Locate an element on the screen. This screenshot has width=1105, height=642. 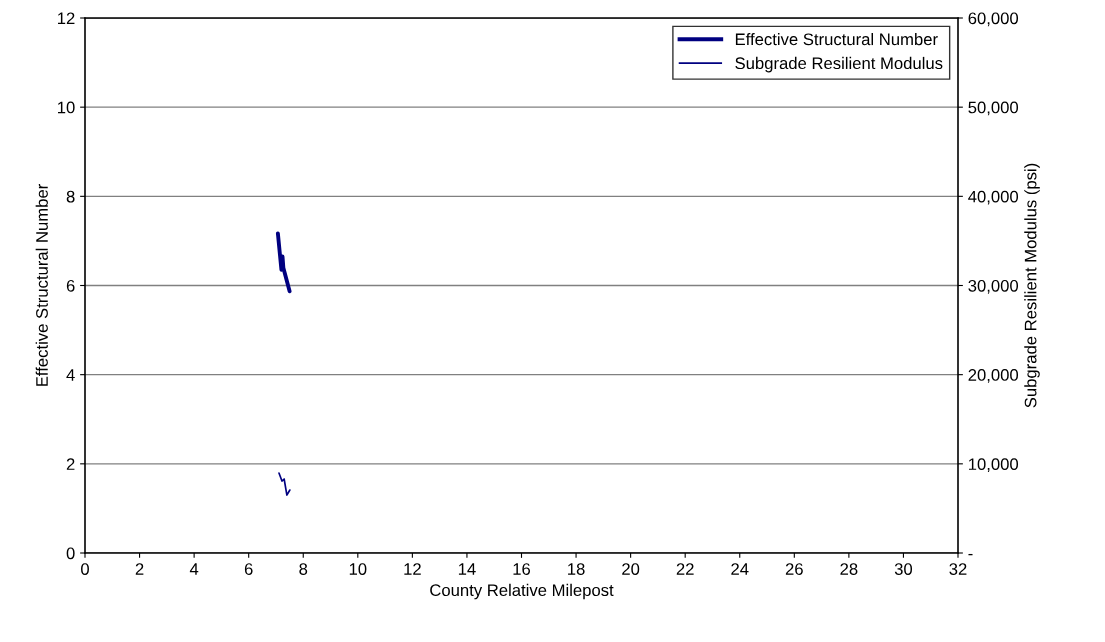
y2-tick-label: 60,000 is located at coordinates (993, 19).